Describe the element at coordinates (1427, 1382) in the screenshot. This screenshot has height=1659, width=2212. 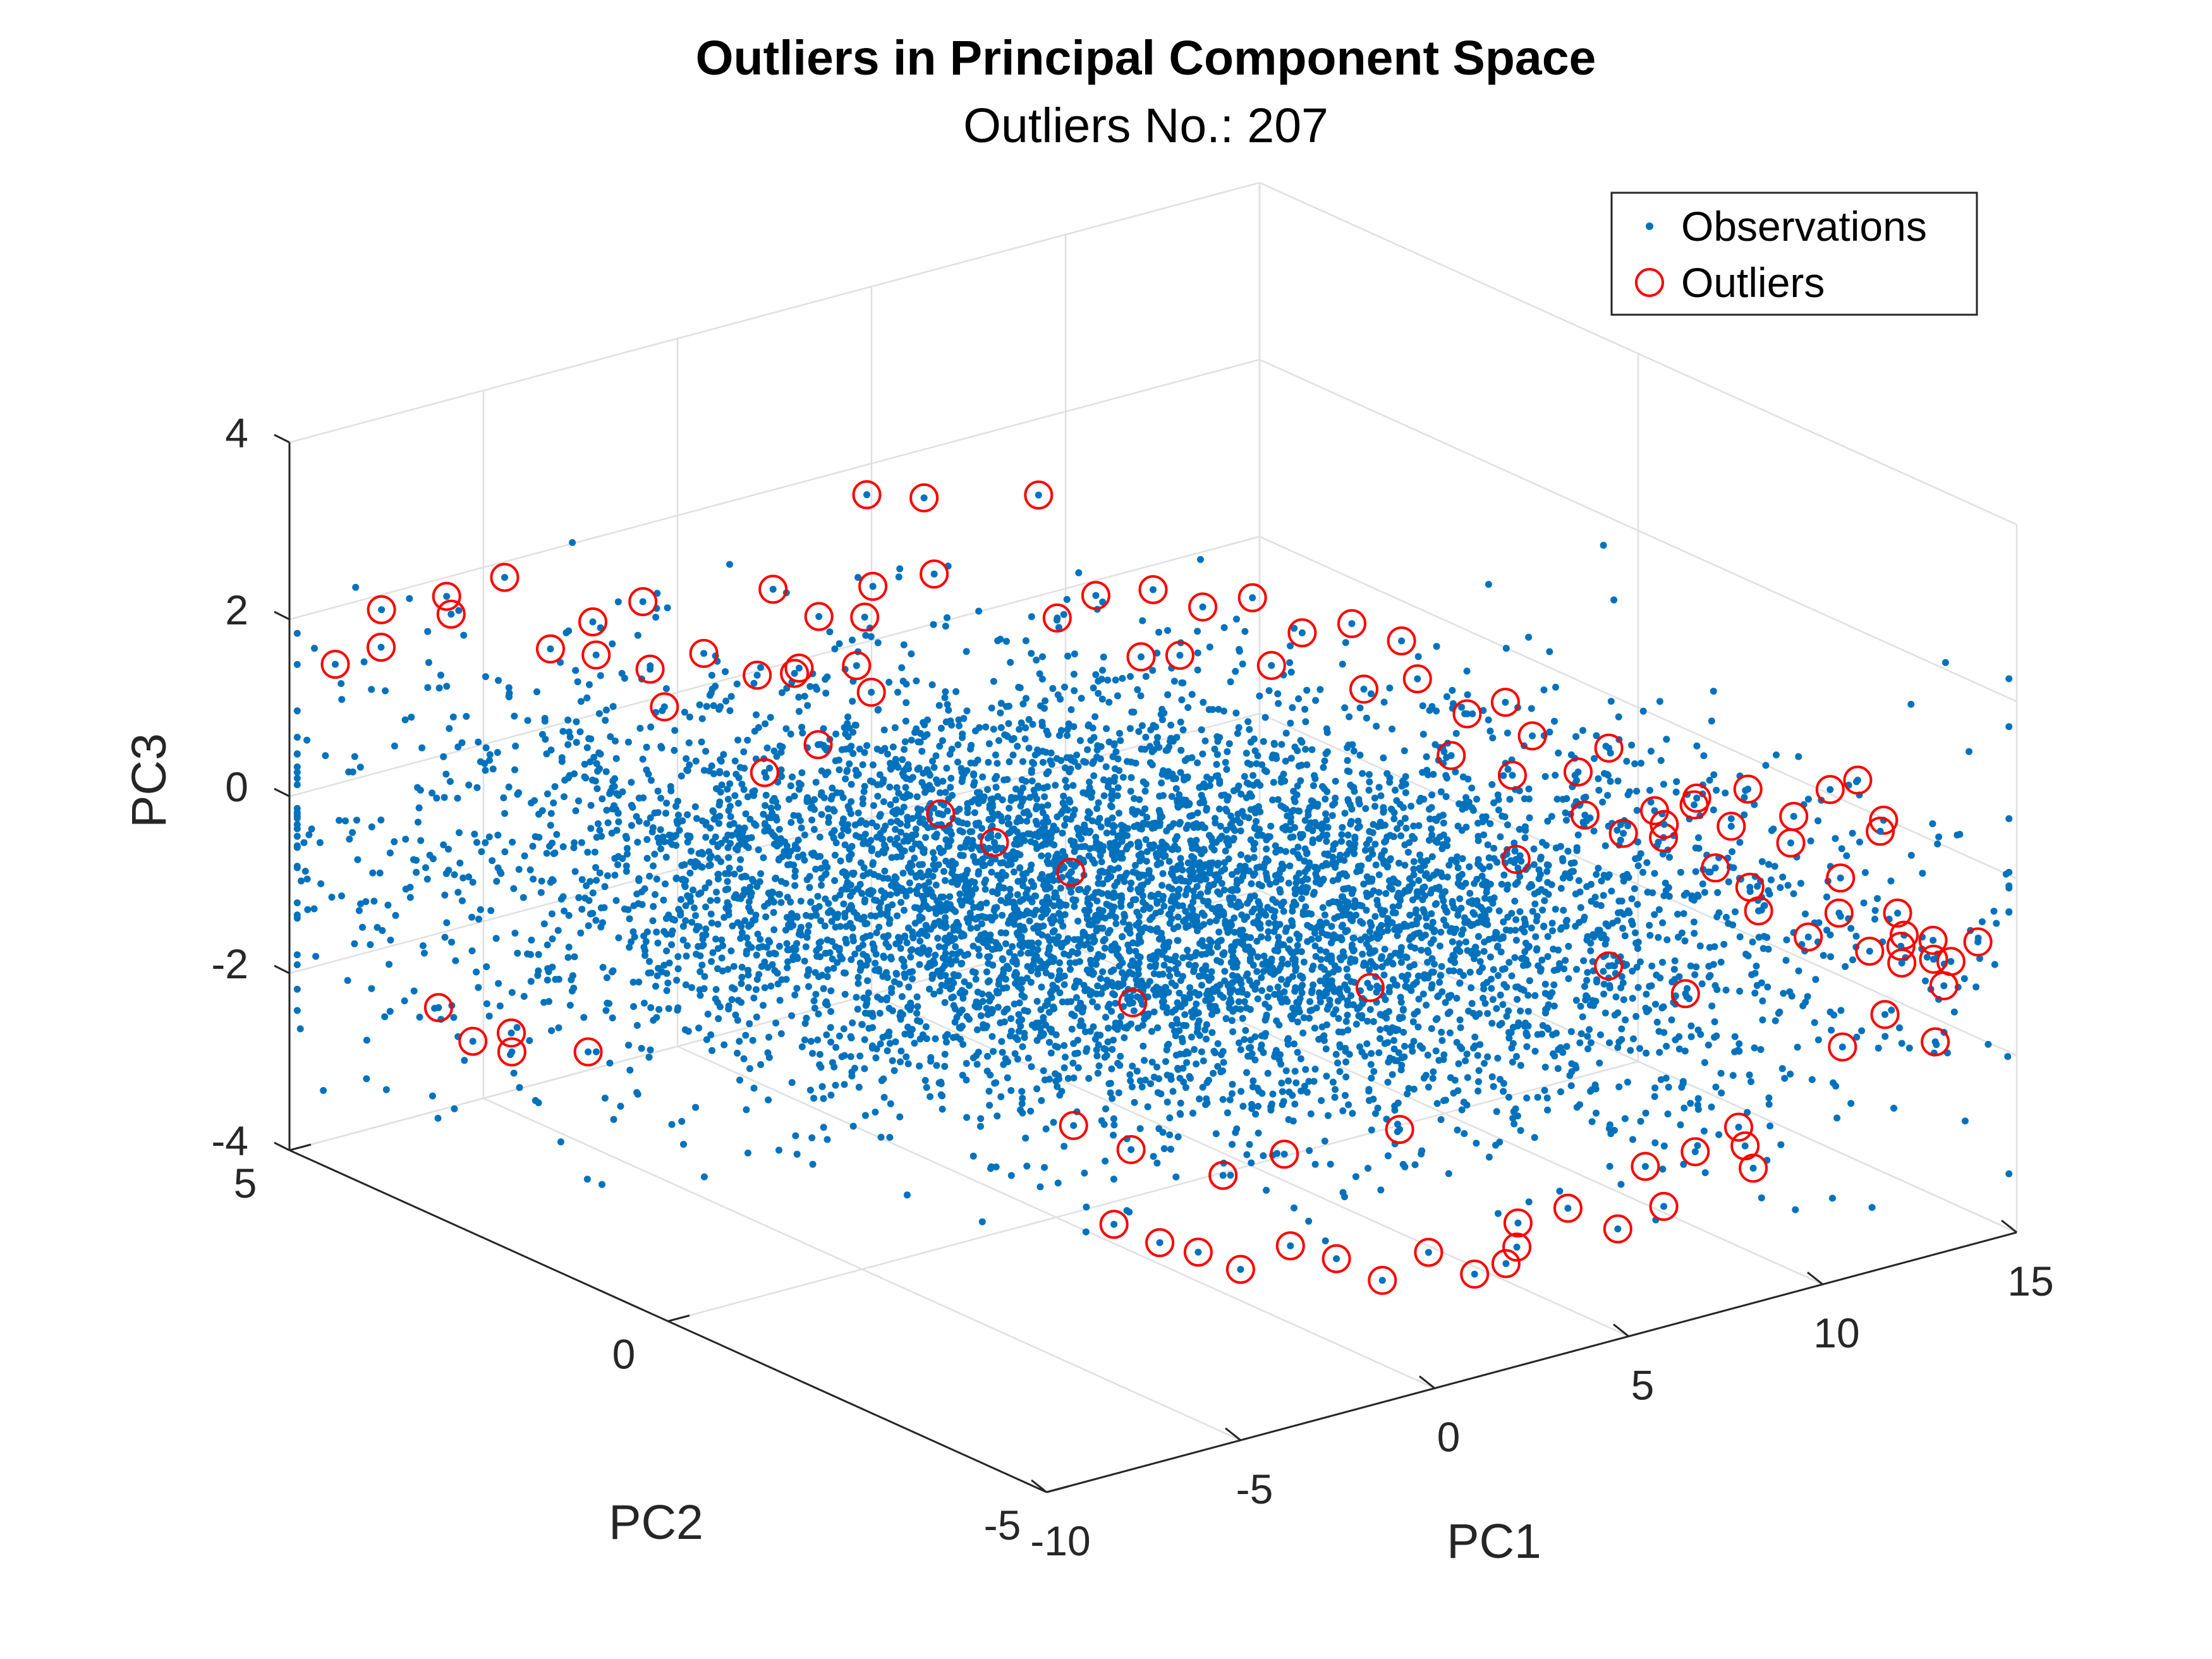
I see `x-tick` at that location.